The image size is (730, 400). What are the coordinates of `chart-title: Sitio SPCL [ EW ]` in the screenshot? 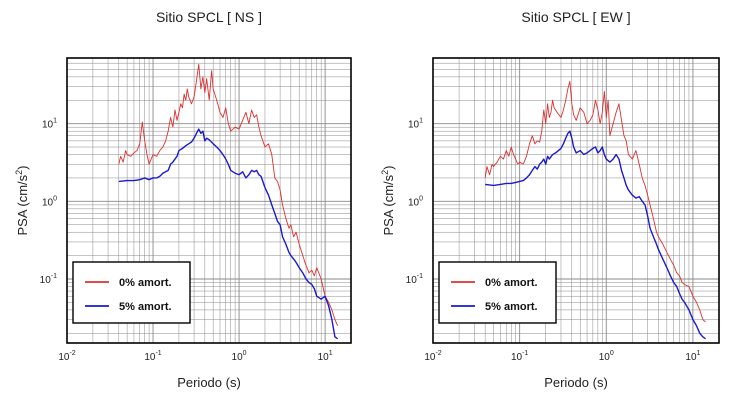 It's located at (575, 17).